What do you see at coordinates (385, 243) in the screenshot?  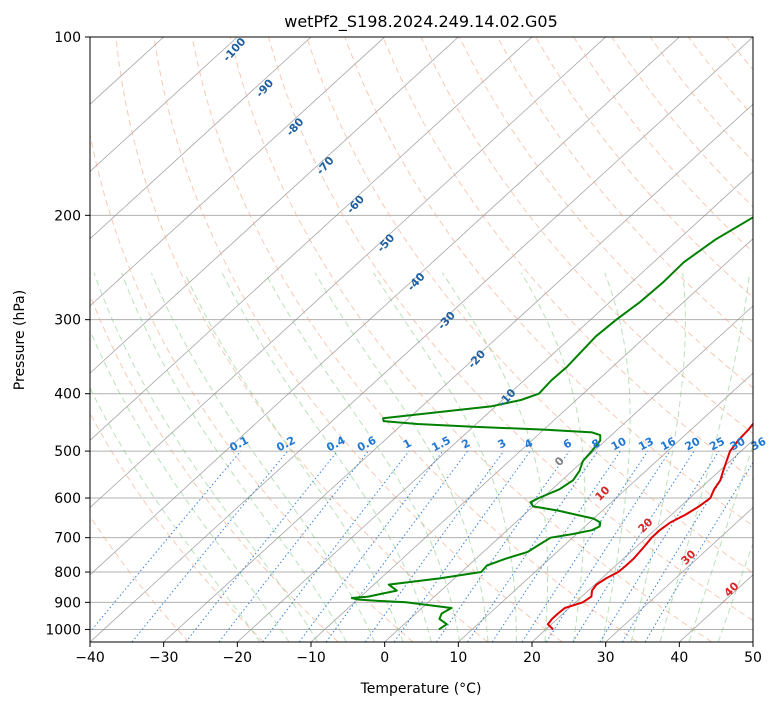 I see `dry-adiabat-label: -50` at bounding box center [385, 243].